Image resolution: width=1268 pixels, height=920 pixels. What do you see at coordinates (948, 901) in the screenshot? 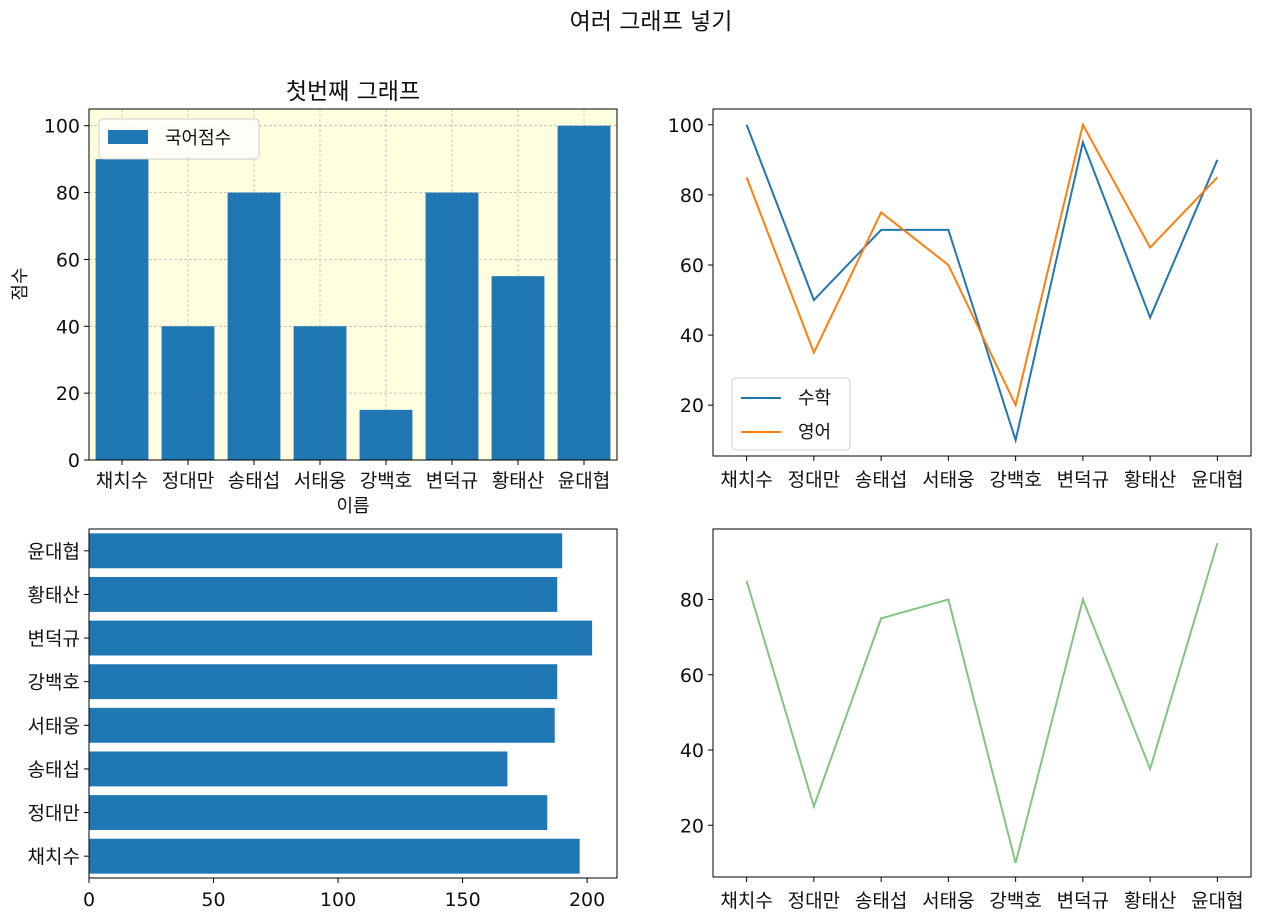
I see `ax4-xtick-label: 서태웅` at bounding box center [948, 901].